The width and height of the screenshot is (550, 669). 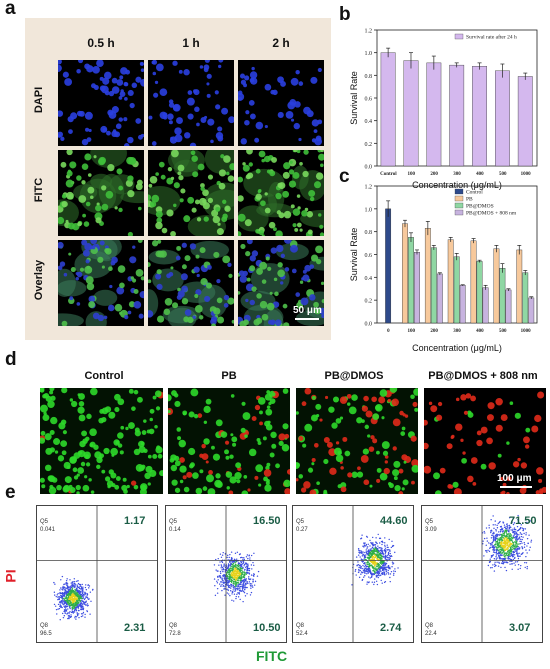 I want to click on time-label-1: 1 h, so click(x=191, y=43).